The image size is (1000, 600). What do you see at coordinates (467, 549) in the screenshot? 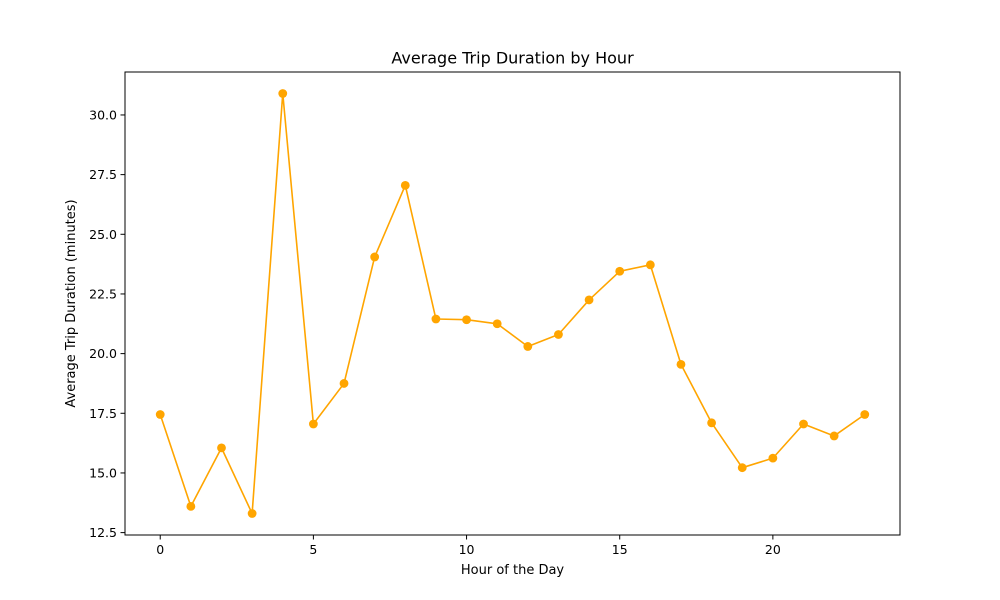
I see `x-tick-label: 10` at bounding box center [467, 549].